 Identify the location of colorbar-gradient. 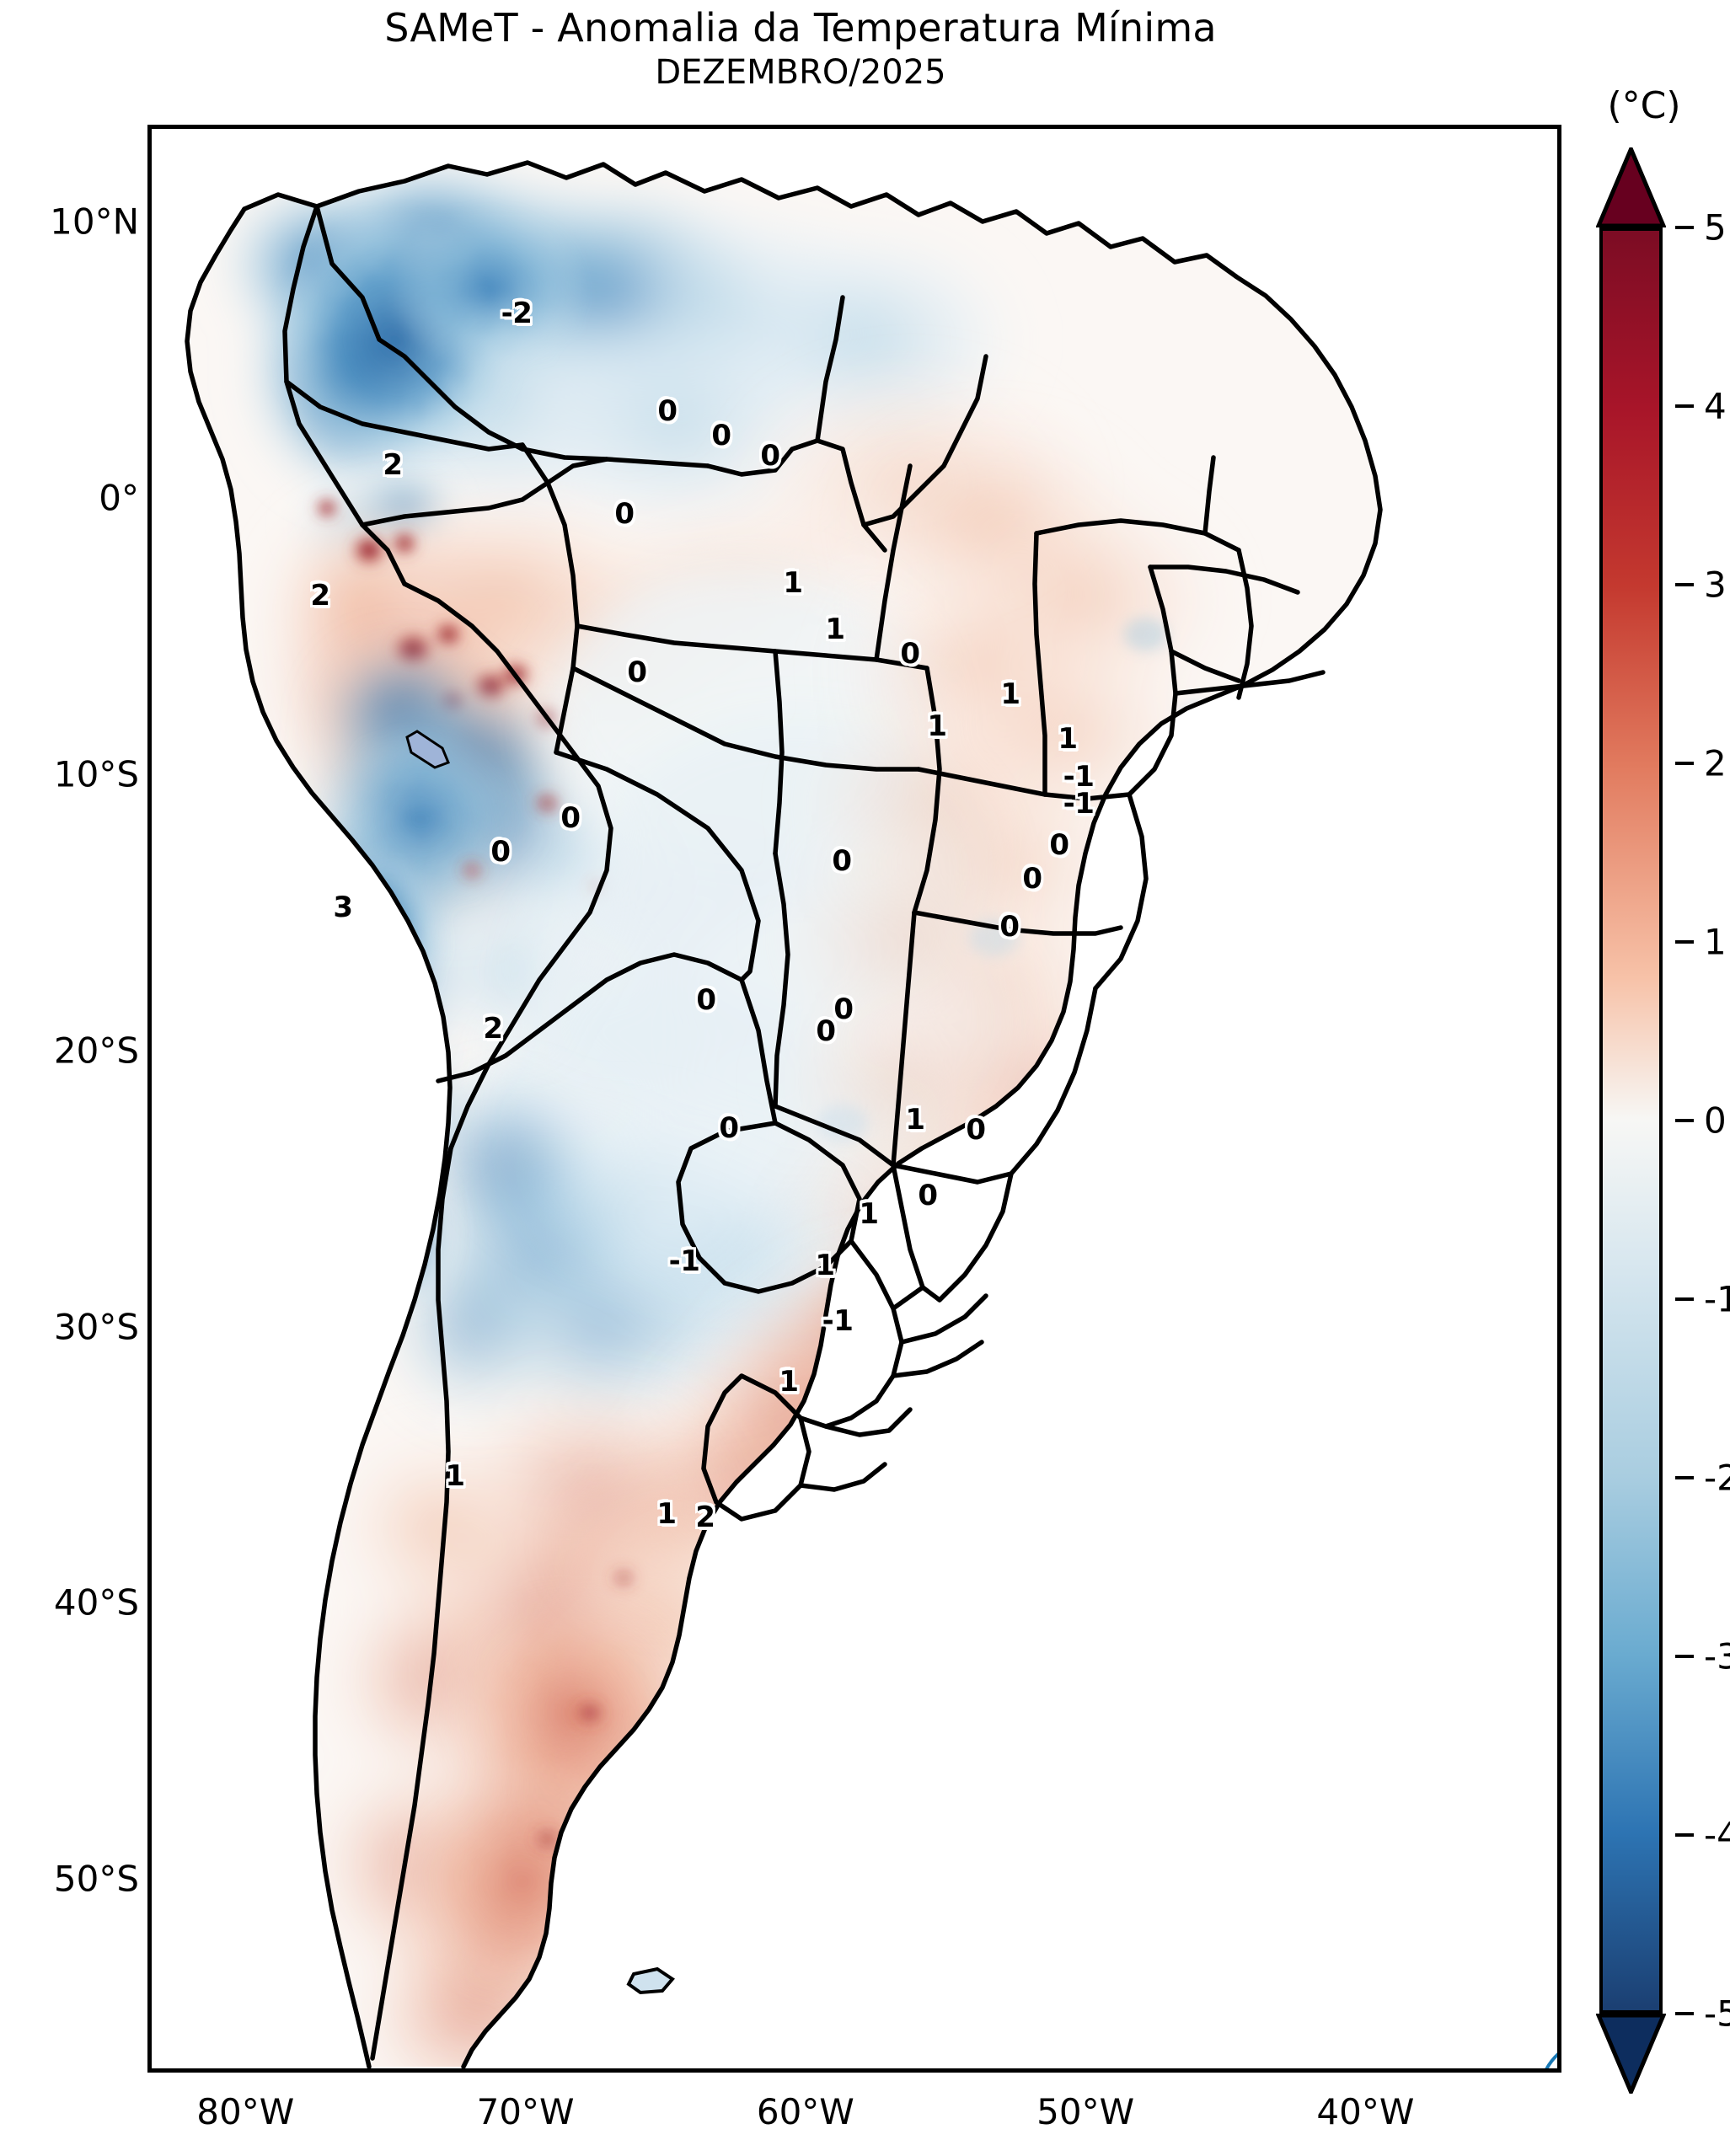
(1631, 1120).